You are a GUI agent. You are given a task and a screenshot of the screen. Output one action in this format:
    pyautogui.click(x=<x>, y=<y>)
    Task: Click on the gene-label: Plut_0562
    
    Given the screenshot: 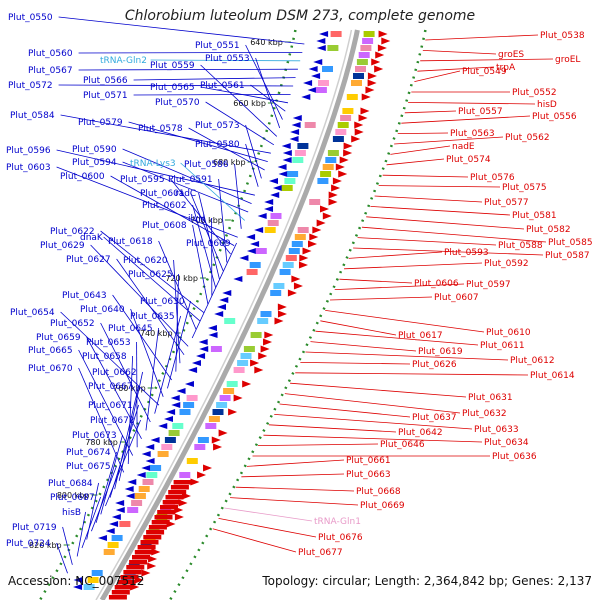 What is the action you would take?
    pyautogui.click(x=527, y=138)
    